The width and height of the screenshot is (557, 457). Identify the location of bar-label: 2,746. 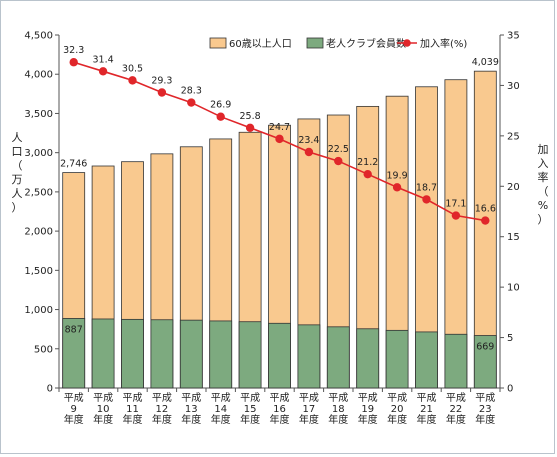
(73, 164).